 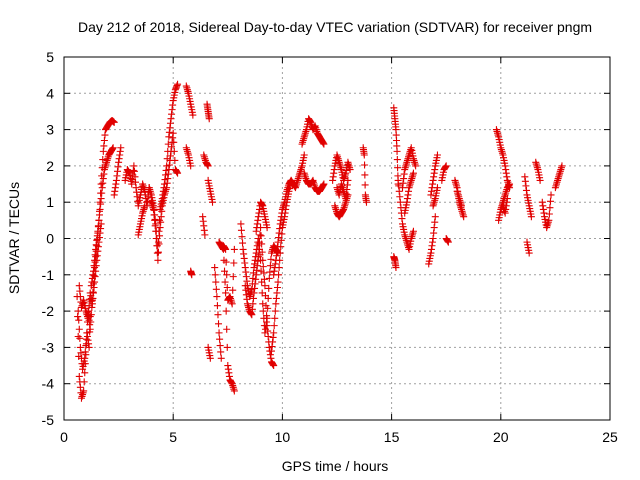 What do you see at coordinates (392, 437) in the screenshot?
I see `x-tick-label: 15` at bounding box center [392, 437].